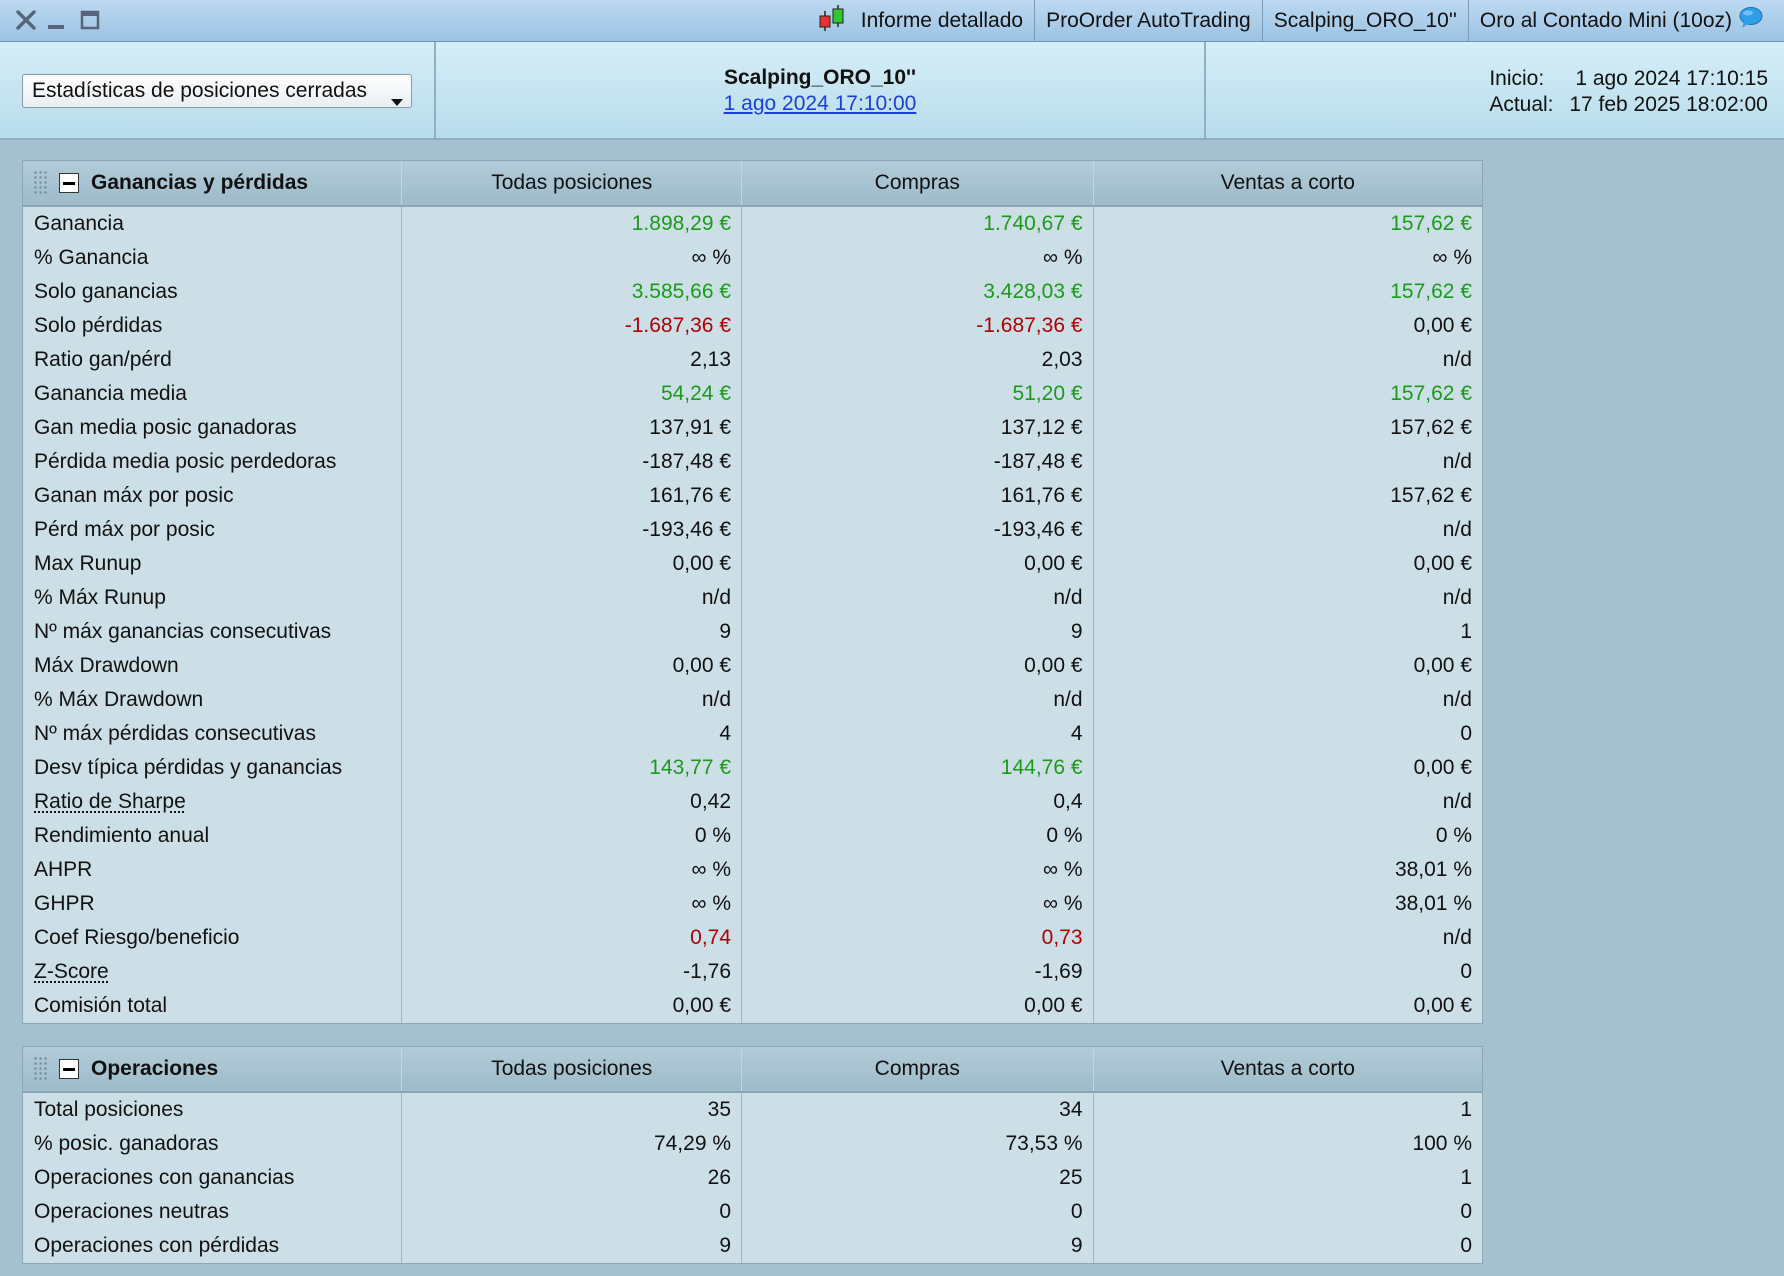 The height and width of the screenshot is (1276, 1784). What do you see at coordinates (820, 103) in the screenshot?
I see `strategy-date-link: 1 ago 2024 17:10:00` at bounding box center [820, 103].